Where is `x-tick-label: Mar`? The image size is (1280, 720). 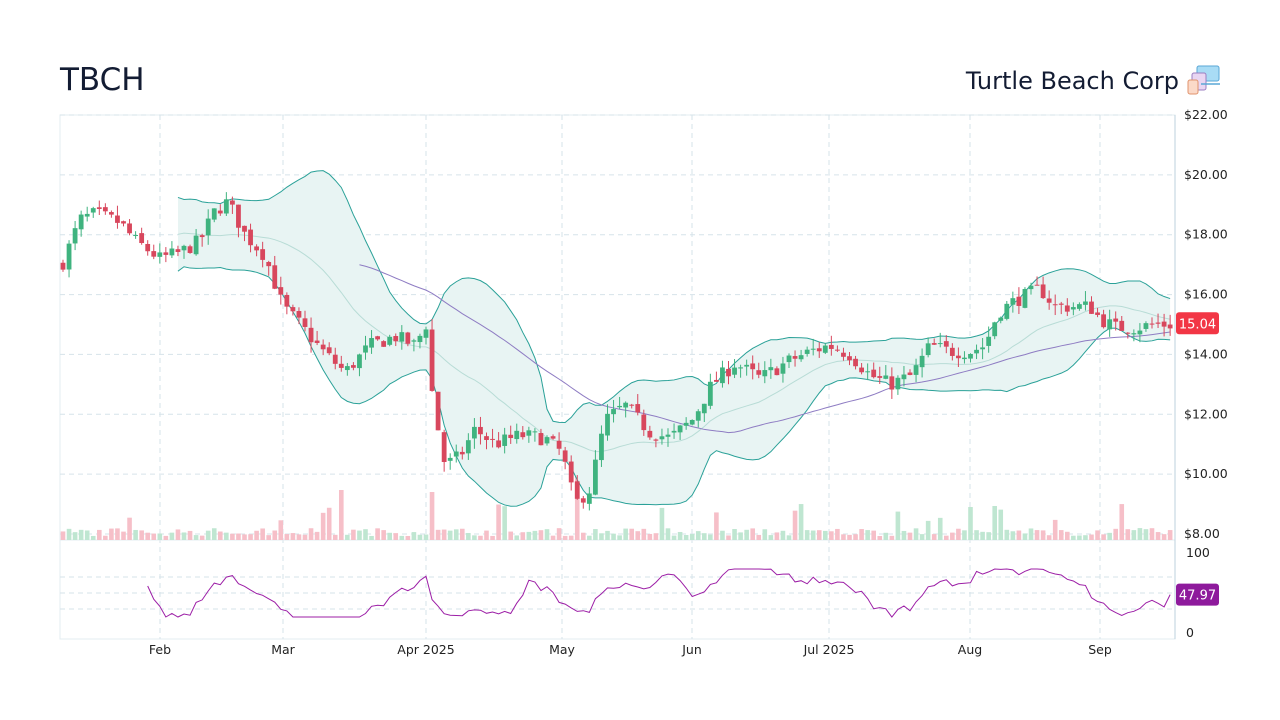 x-tick-label: Mar is located at coordinates (283, 649).